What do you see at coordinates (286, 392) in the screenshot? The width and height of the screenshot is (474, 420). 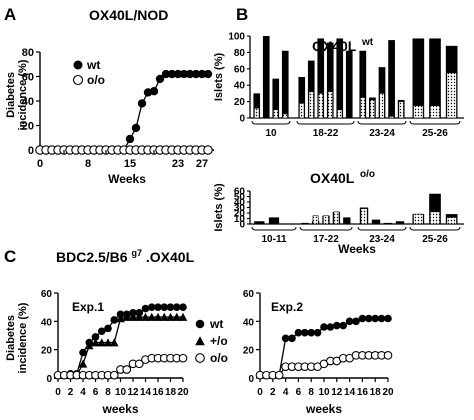 I see `x-tick-label: 4` at bounding box center [286, 392].